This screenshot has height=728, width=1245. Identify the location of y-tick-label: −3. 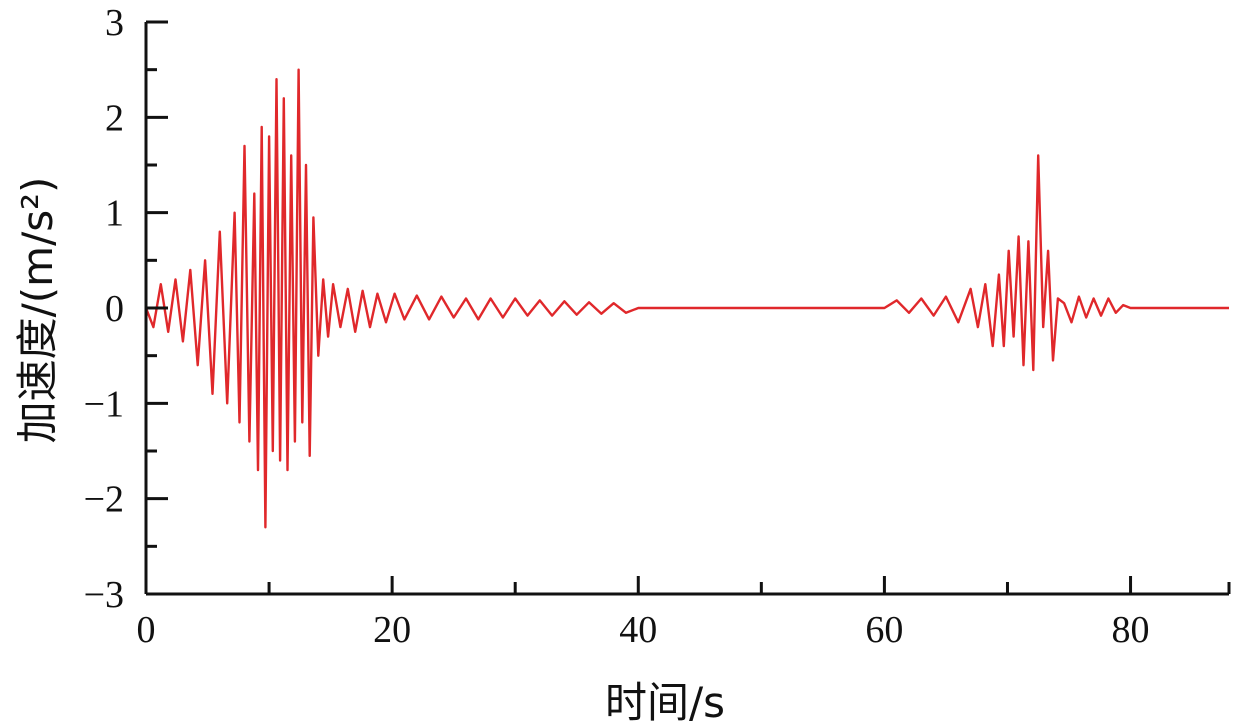
(104, 595).